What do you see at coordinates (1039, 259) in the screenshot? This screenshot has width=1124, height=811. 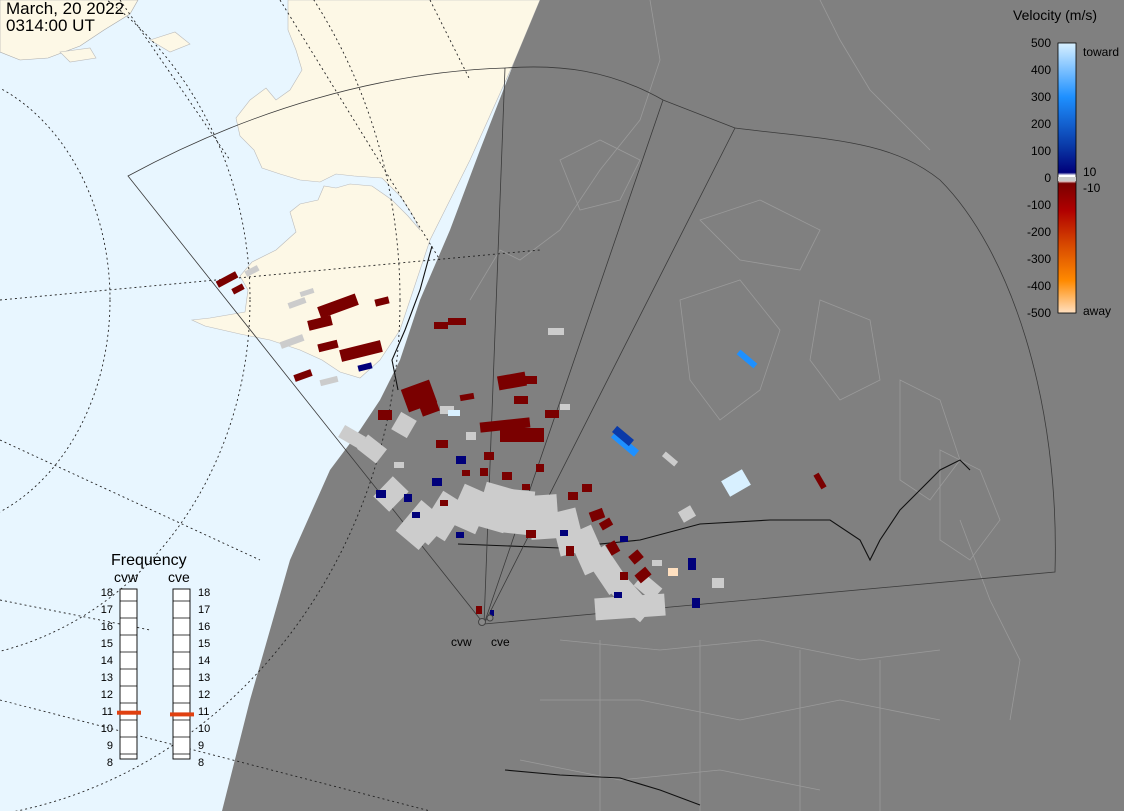 I see `velocity-tick-label: -300` at bounding box center [1039, 259].